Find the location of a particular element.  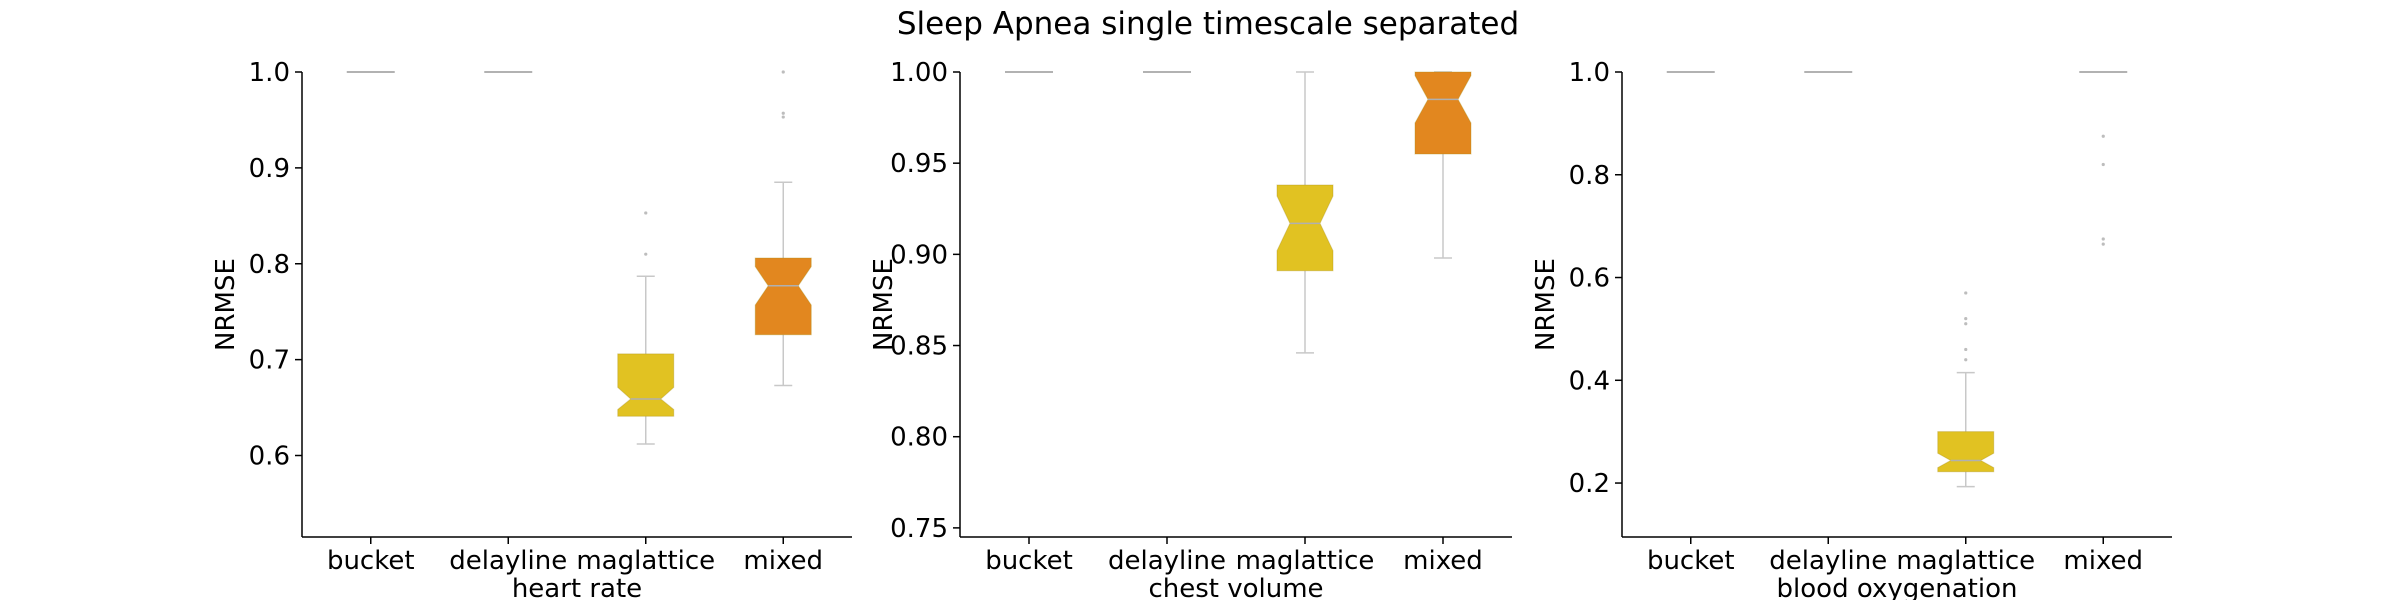

y-tick-label: 0.4 is located at coordinates (1589, 381).